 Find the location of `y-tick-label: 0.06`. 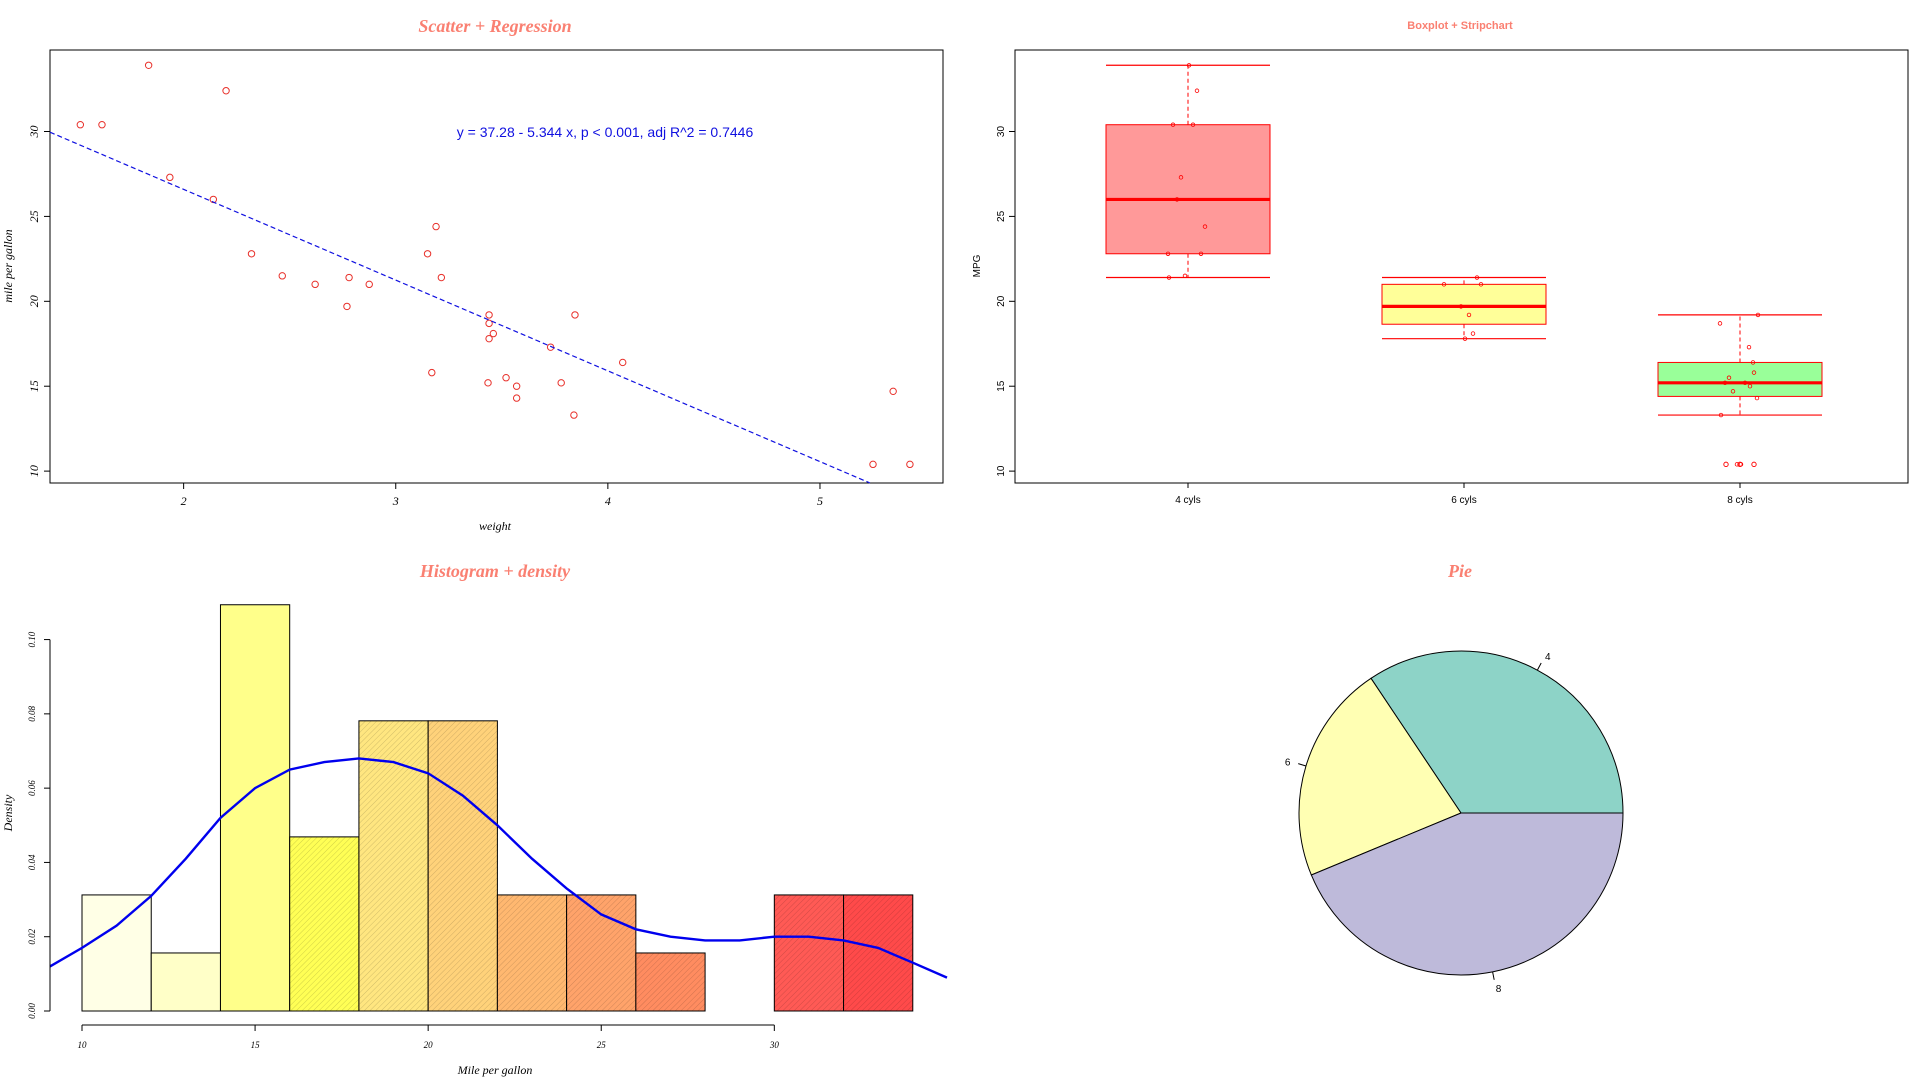

y-tick-label: 0.06 is located at coordinates (32, 788).